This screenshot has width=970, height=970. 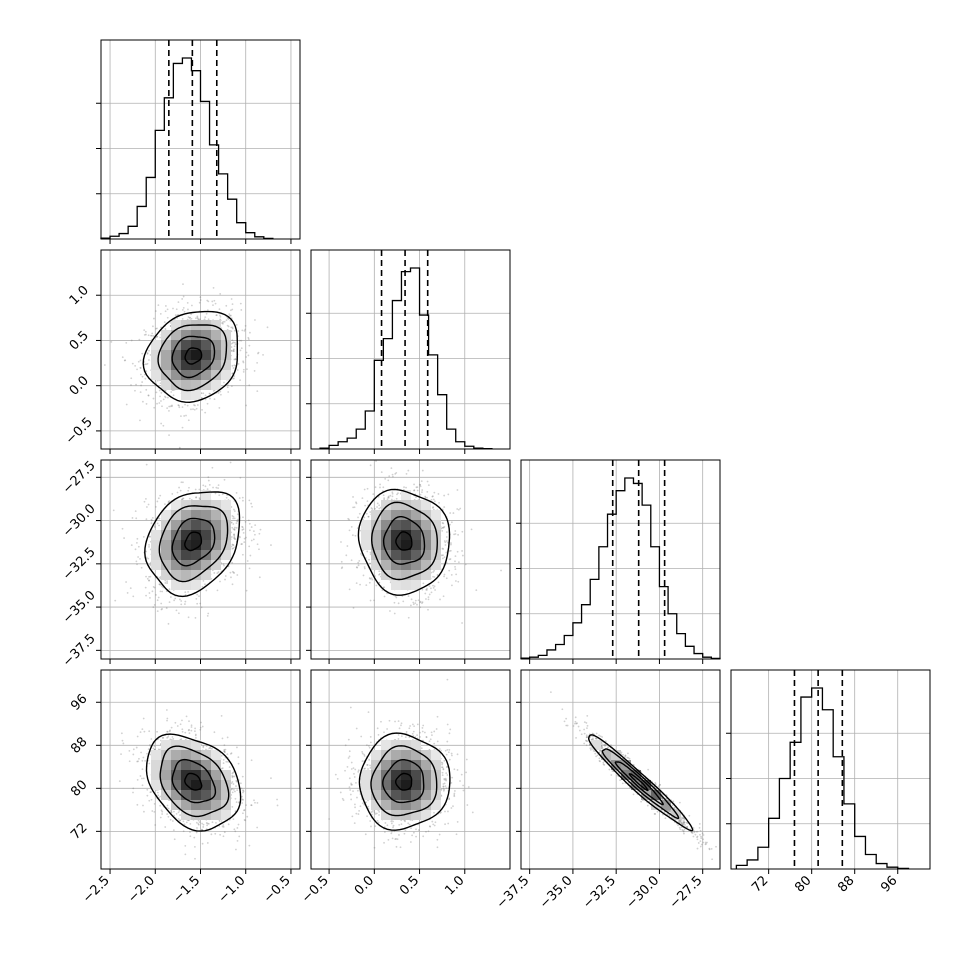 I want to click on axes-frame, so click(x=620, y=559).